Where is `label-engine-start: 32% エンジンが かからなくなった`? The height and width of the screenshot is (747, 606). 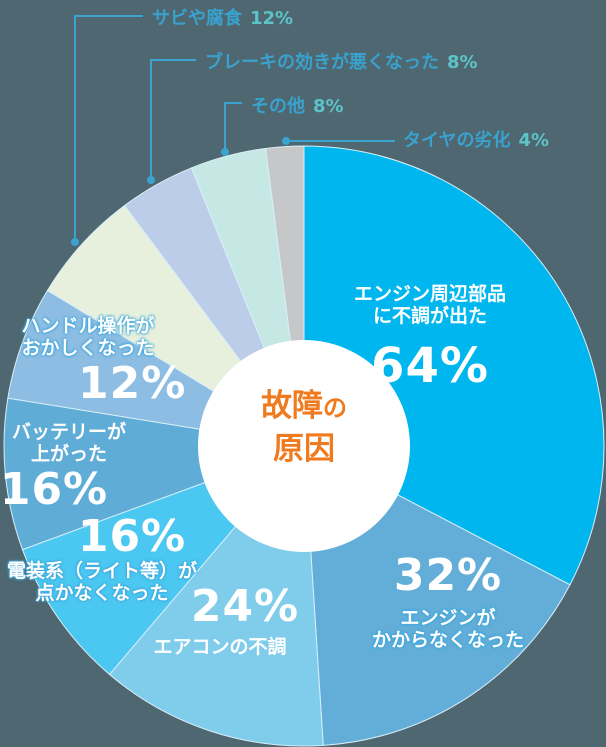
label-engine-start: 32% エンジンが かからなくなった is located at coordinates (448, 601).